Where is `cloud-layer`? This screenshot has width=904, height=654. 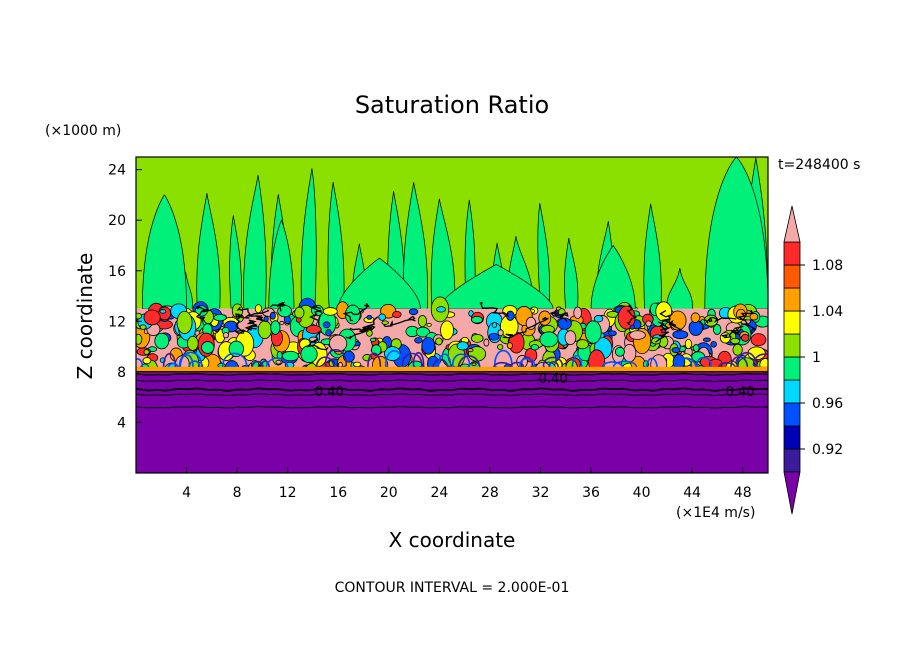
cloud-layer is located at coordinates (452, 338).